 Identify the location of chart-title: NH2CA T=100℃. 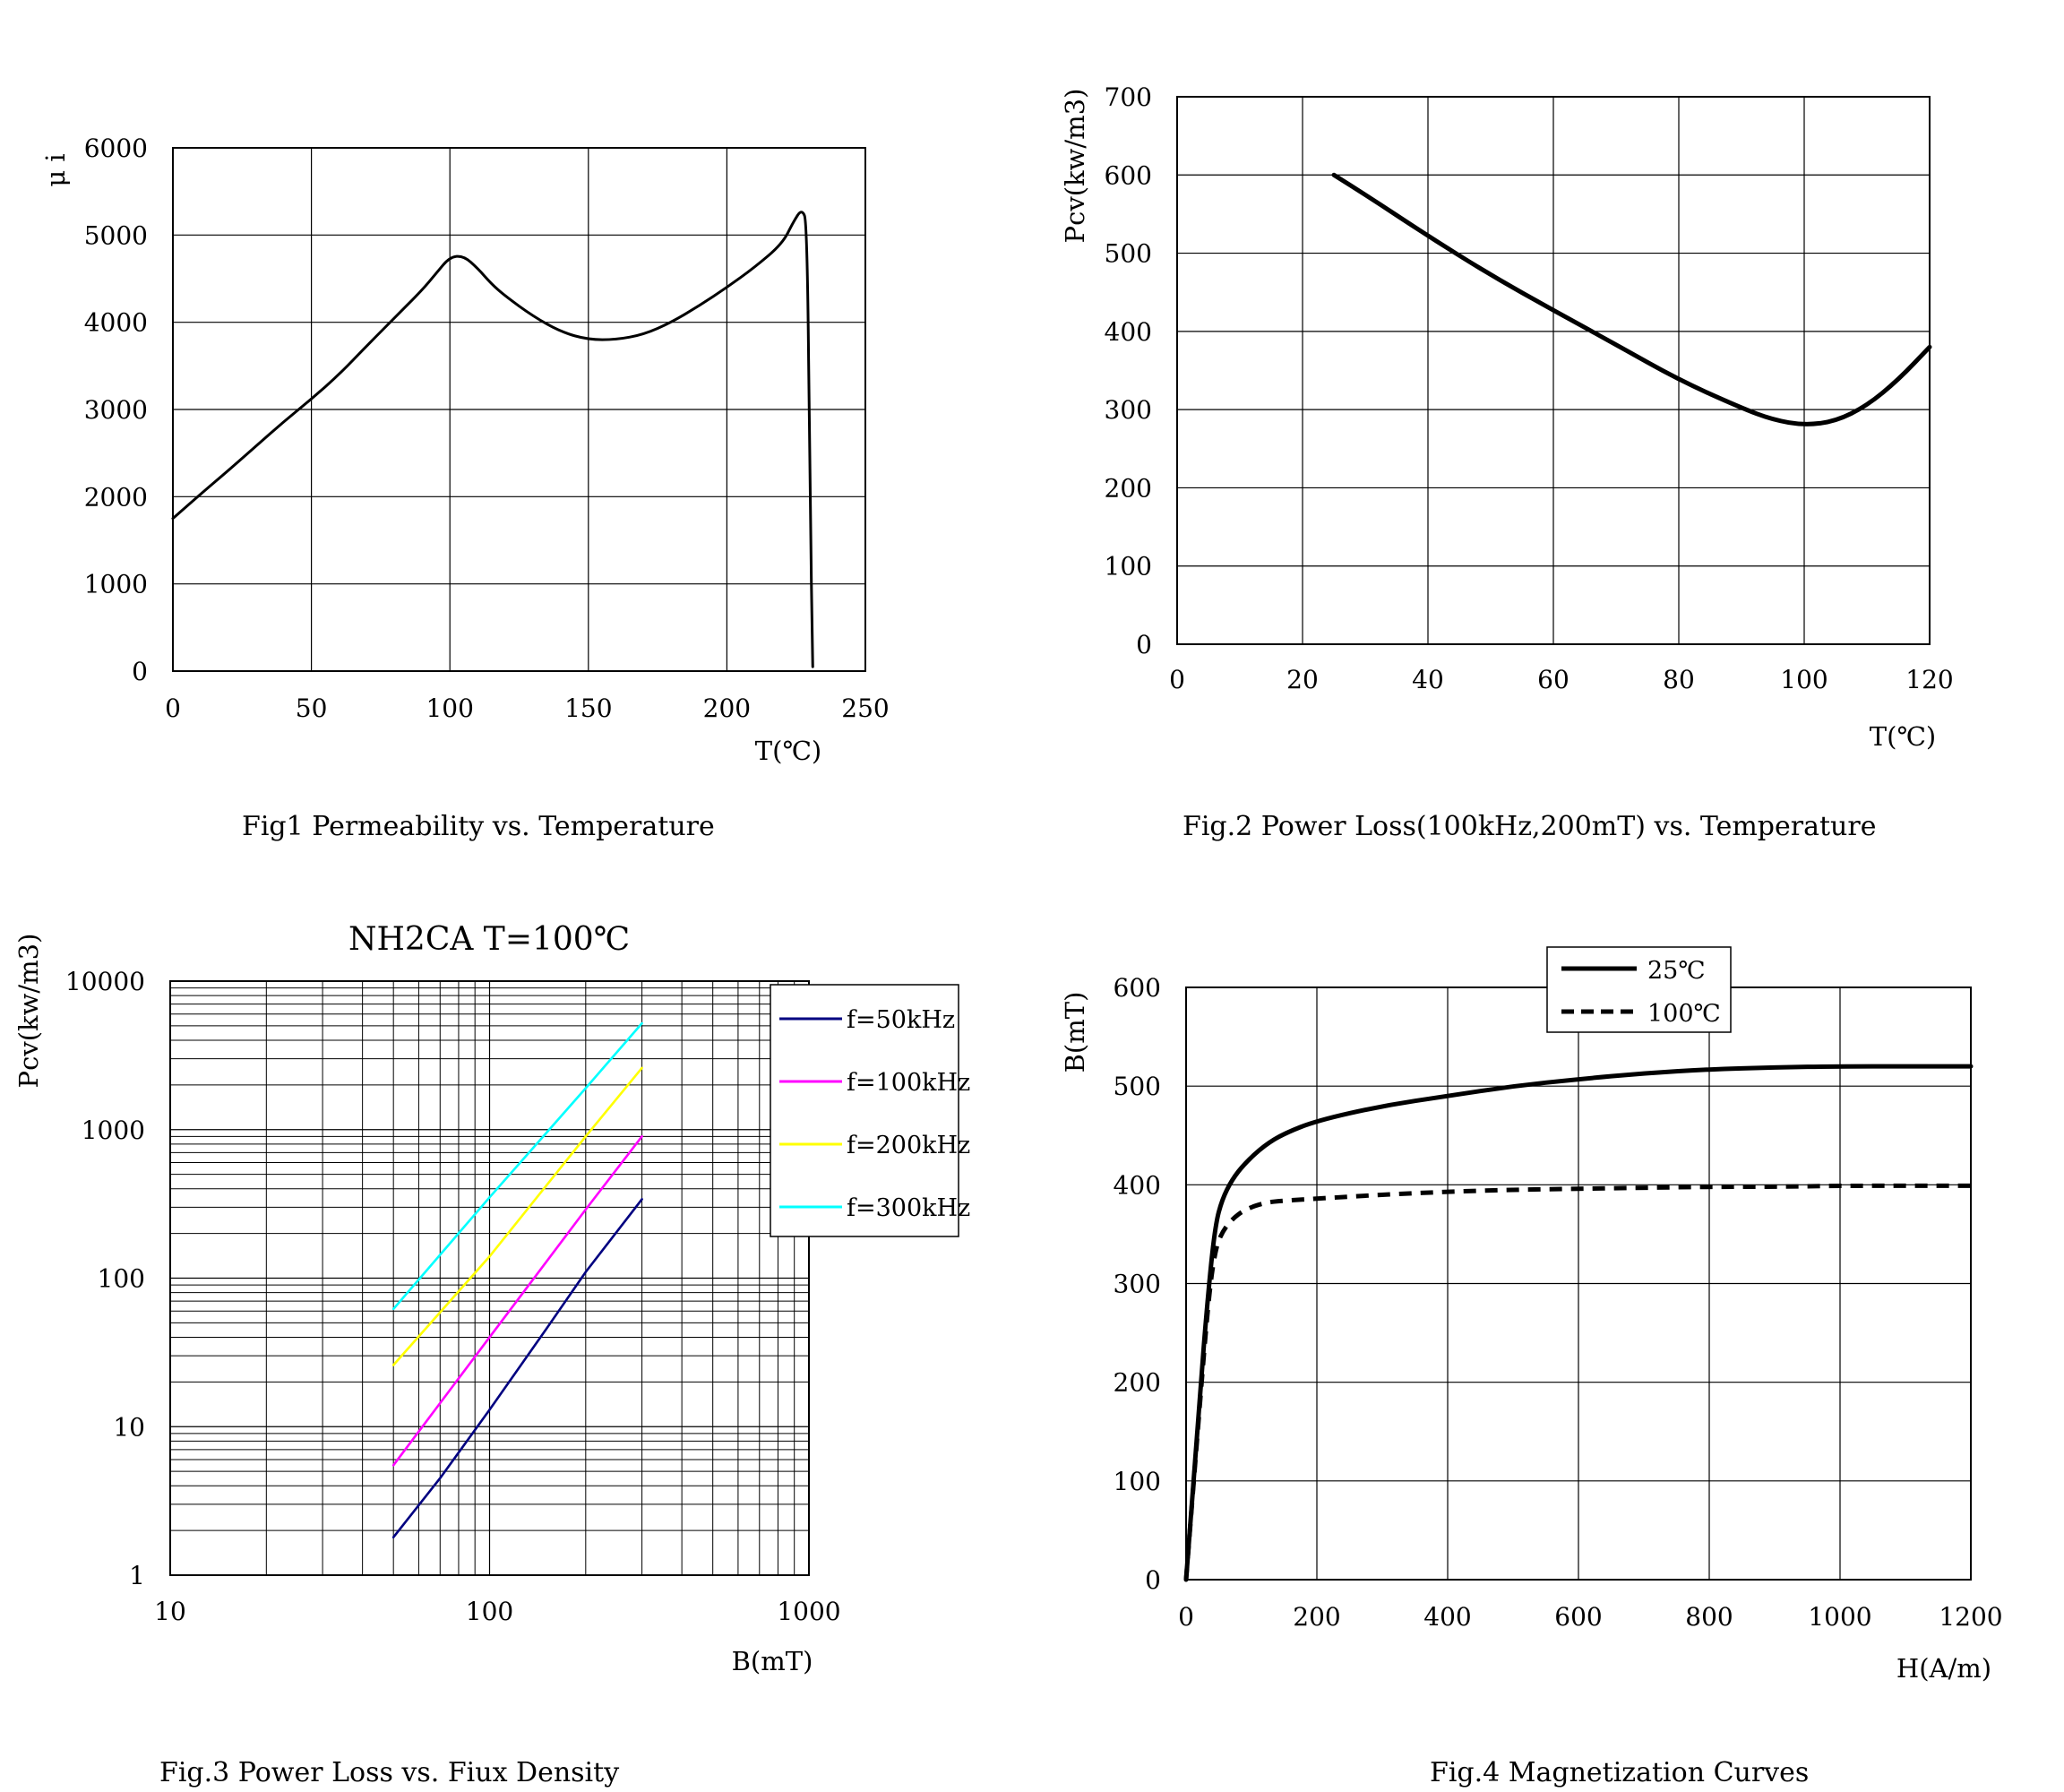
(489, 939).